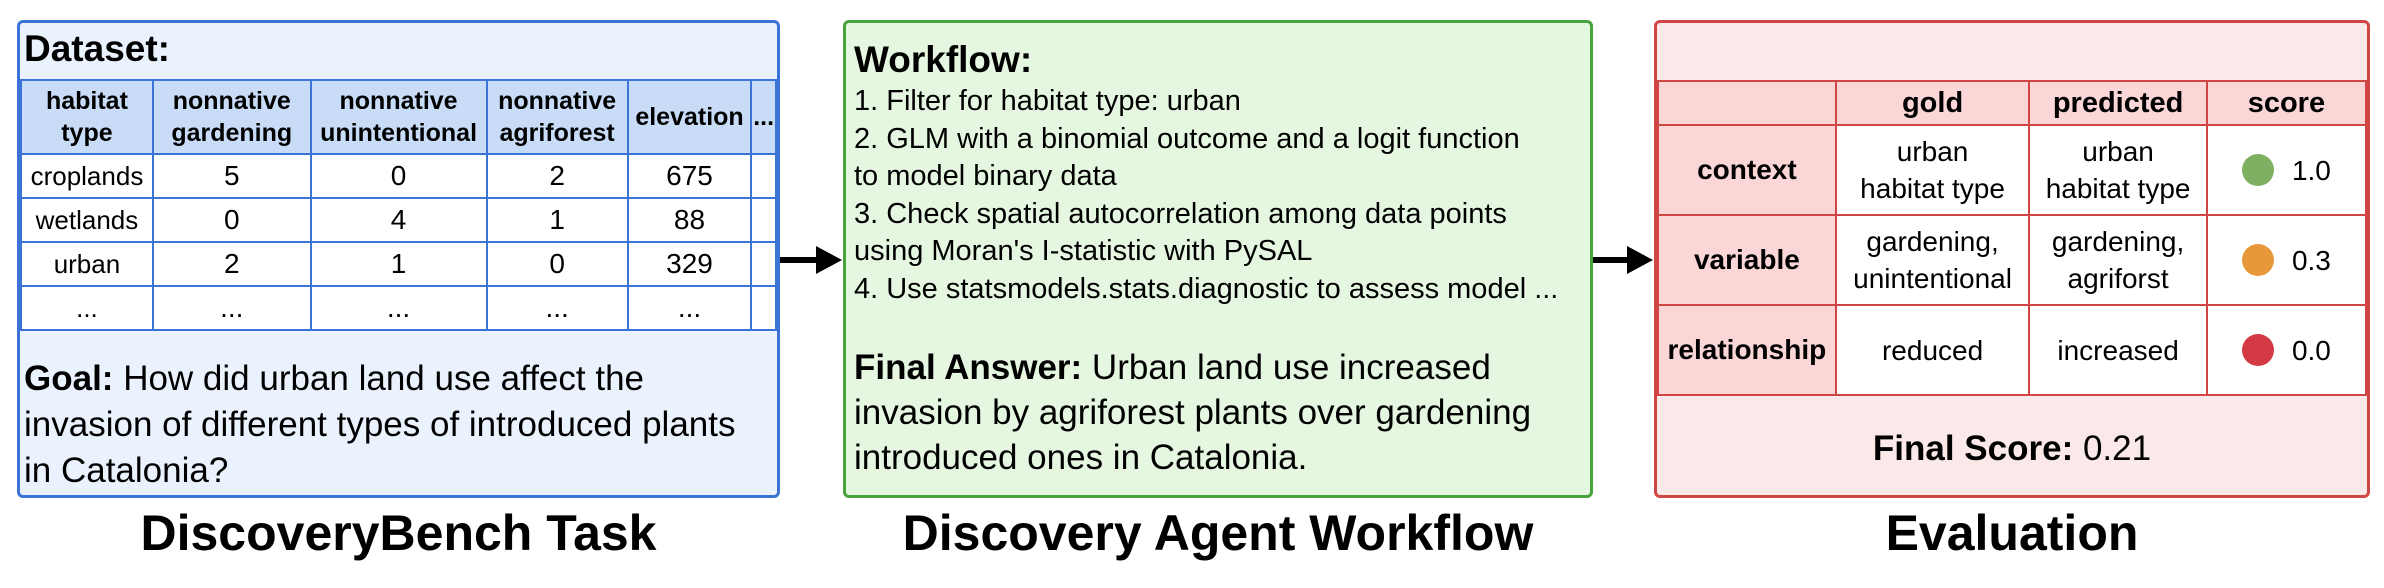  I want to click on dataset-cell: 88, so click(689, 220).